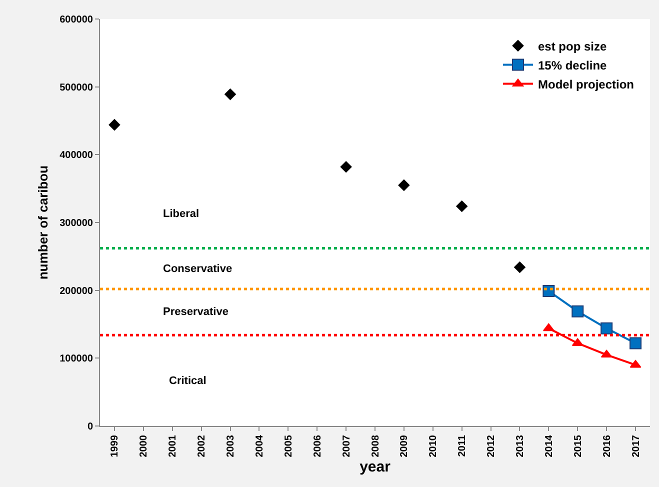  I want to click on y-tick-label: 400000, so click(77, 156).